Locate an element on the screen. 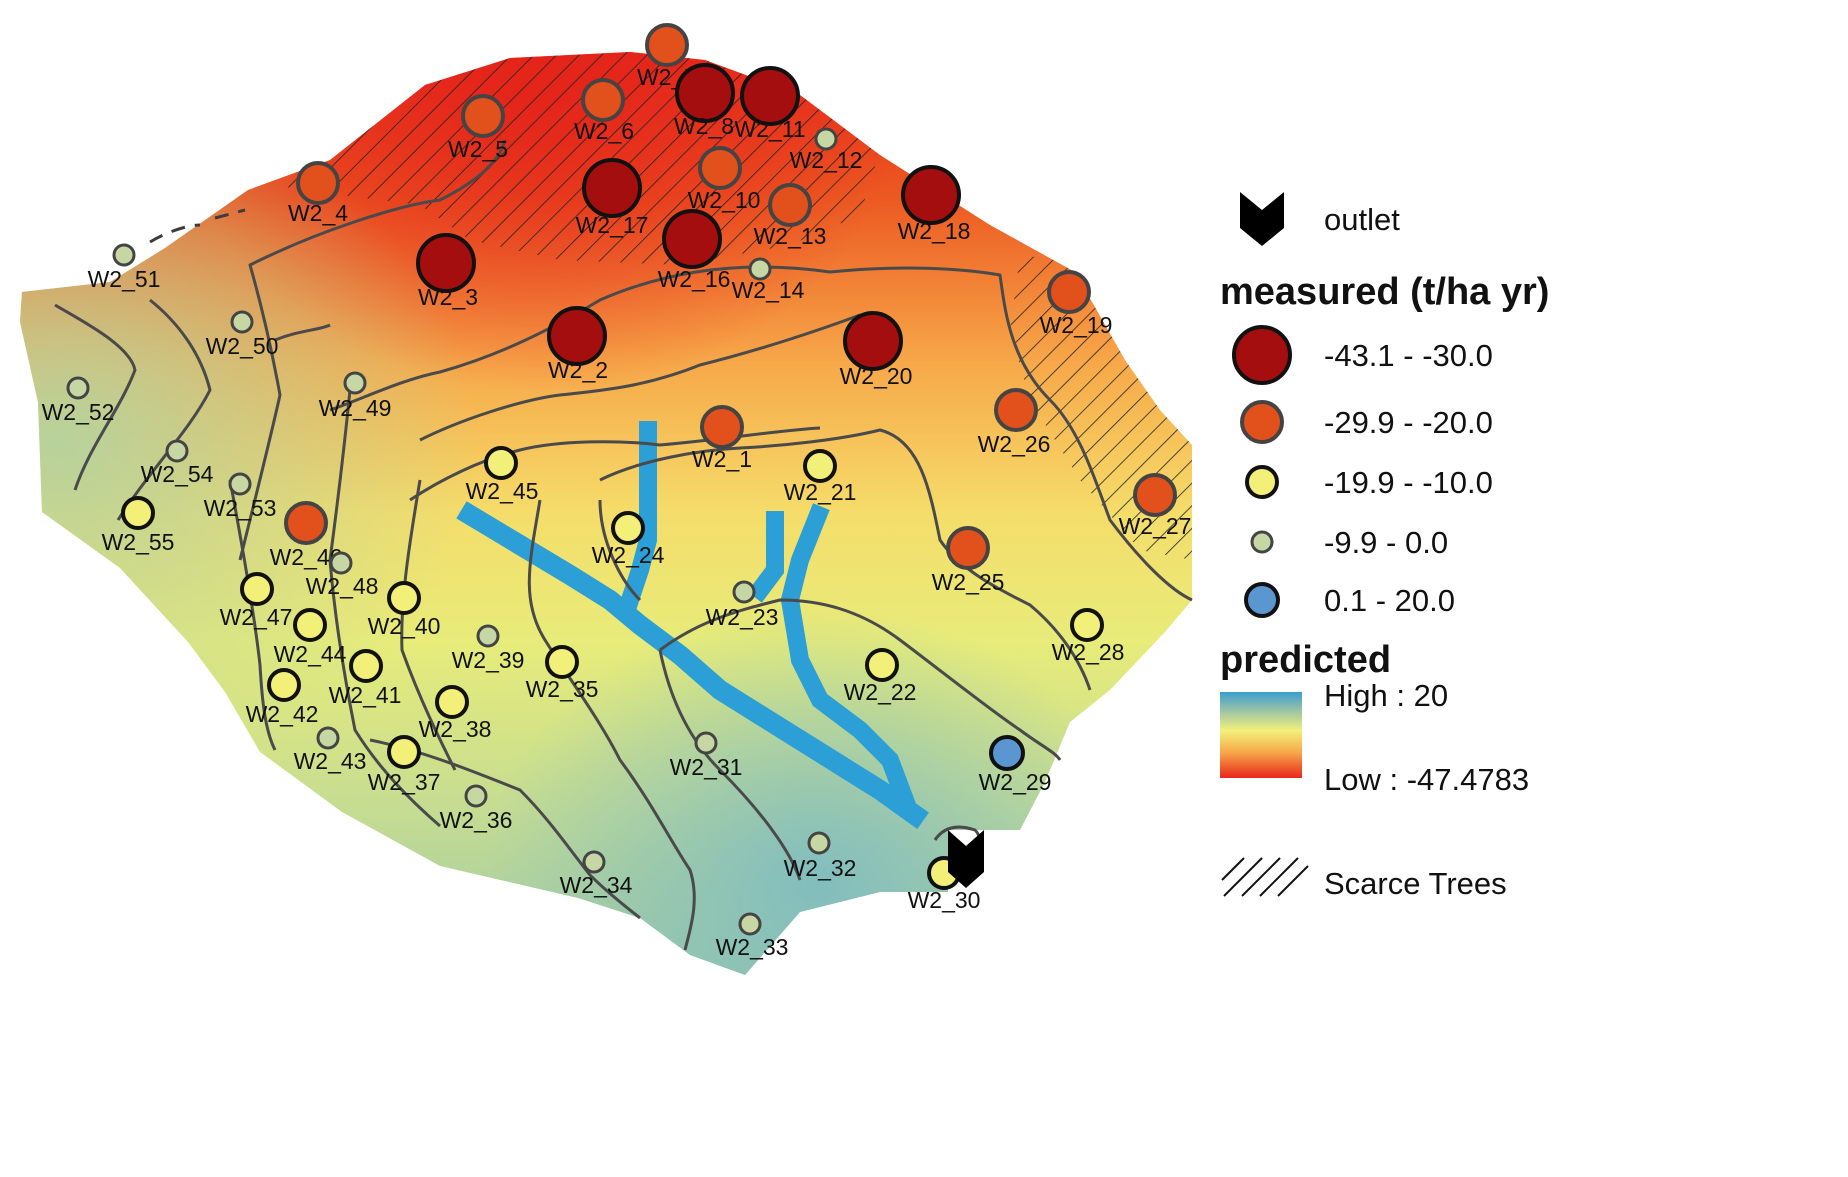 Image resolution: width=1848 pixels, height=1177 pixels. point-label-w2-22: W2_22 is located at coordinates (880, 692).